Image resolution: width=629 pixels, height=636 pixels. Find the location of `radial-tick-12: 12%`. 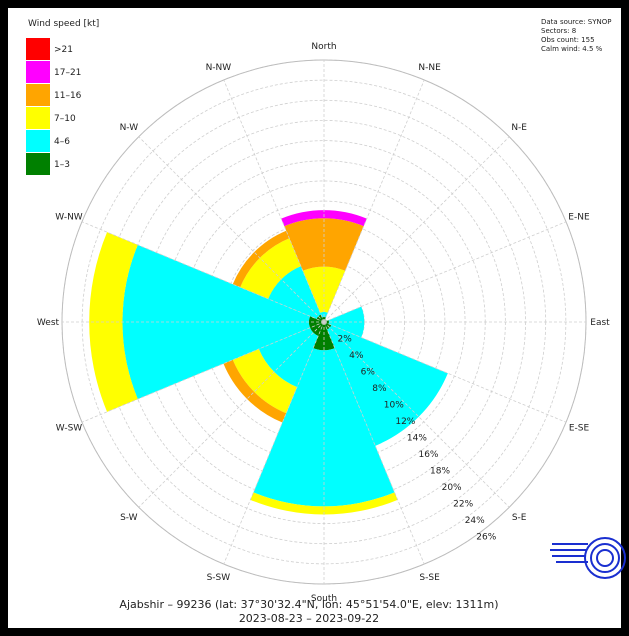

radial-tick-12: 12% is located at coordinates (405, 422).